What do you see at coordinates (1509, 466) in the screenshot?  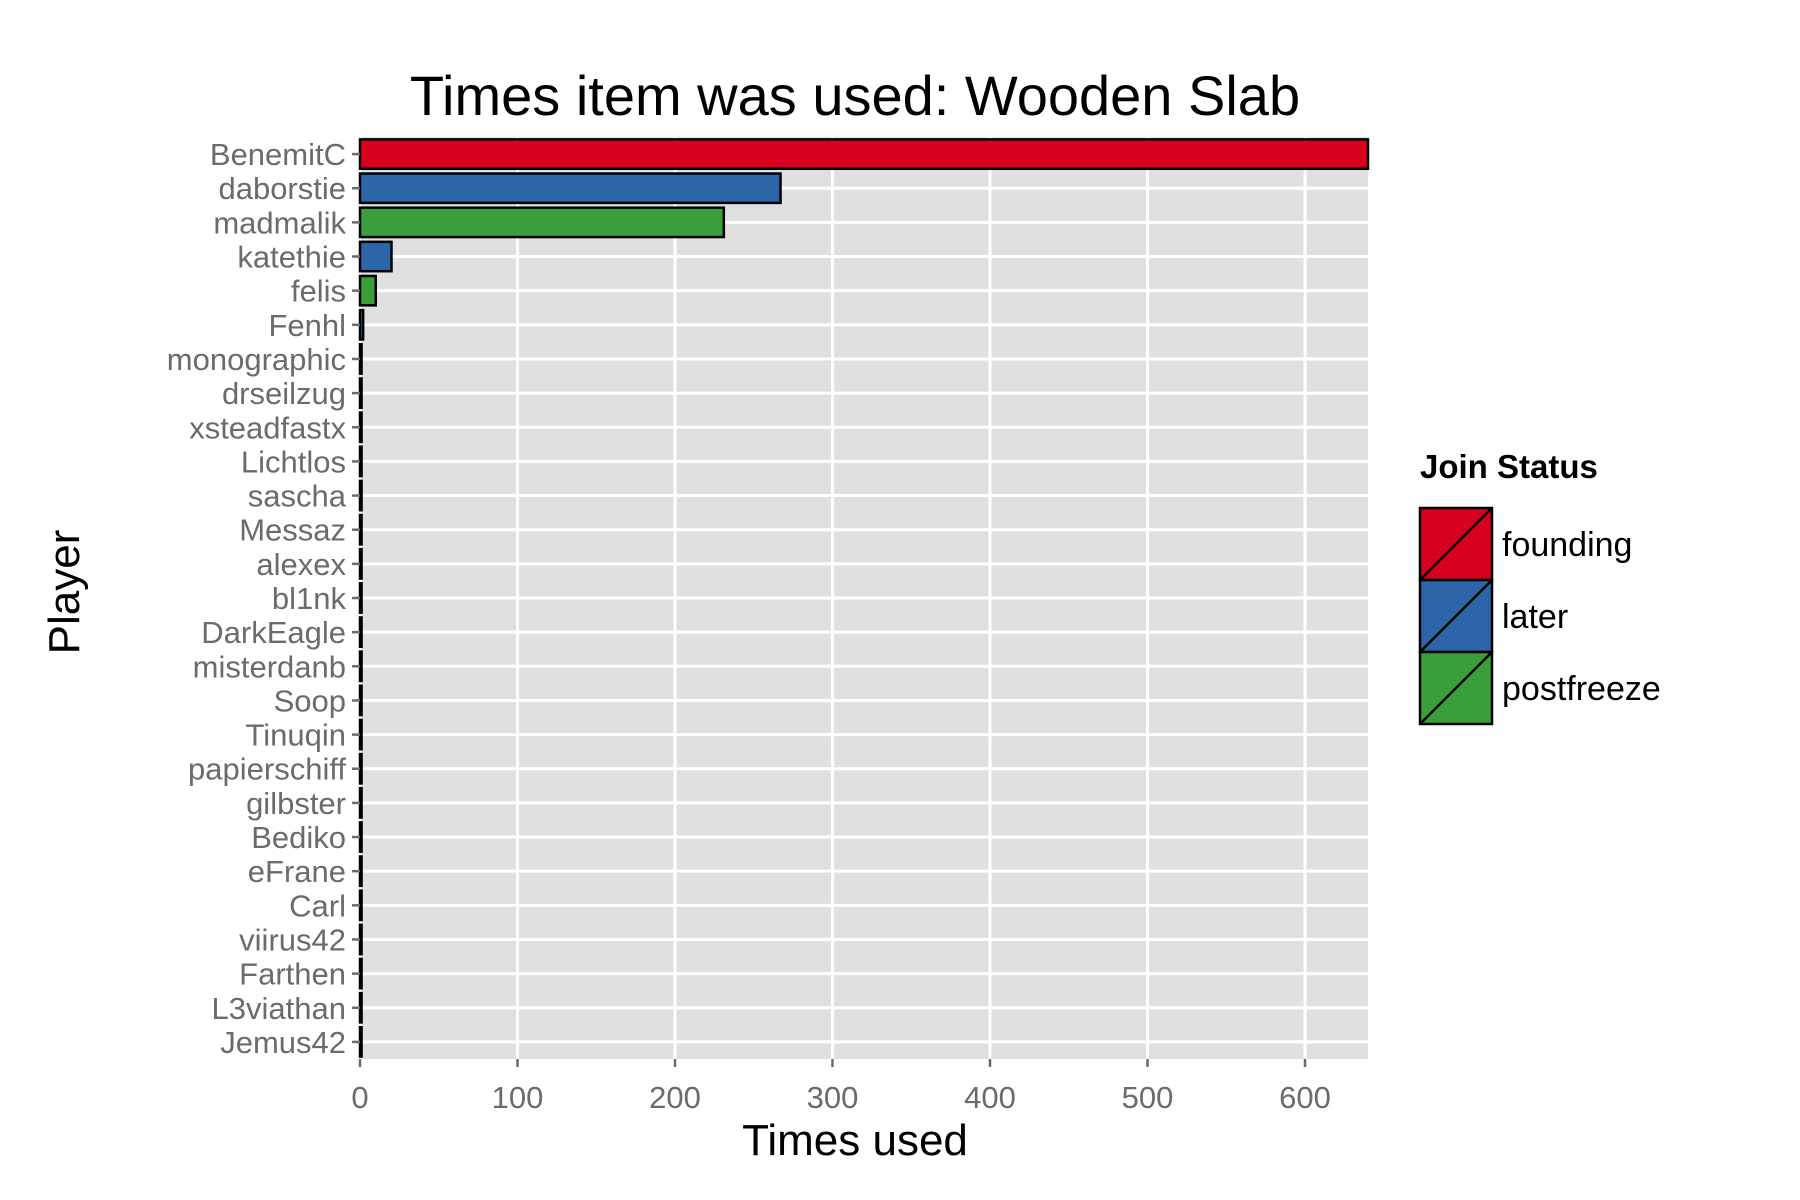 I see `legend-title: Join Status` at bounding box center [1509, 466].